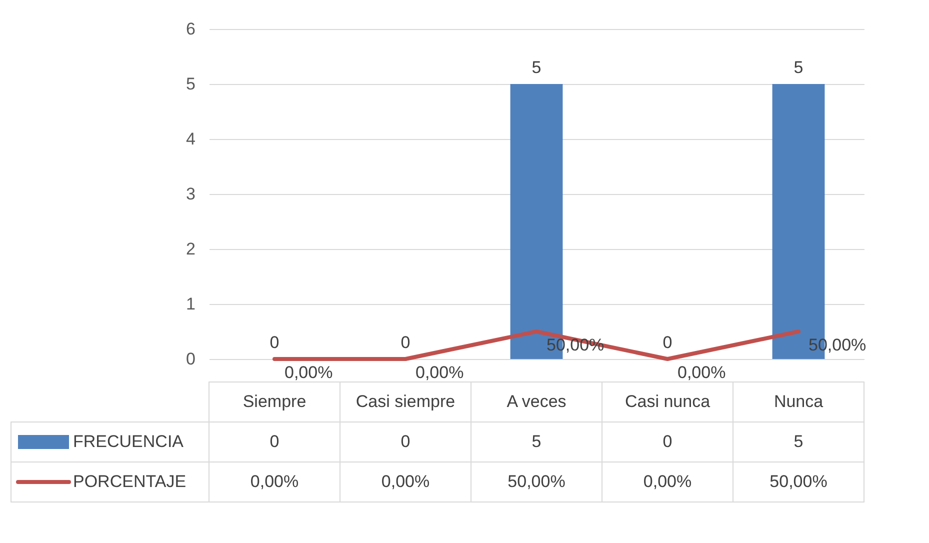 This screenshot has width=929, height=543. Describe the element at coordinates (191, 359) in the screenshot. I see `y-tick-label: 0` at that location.